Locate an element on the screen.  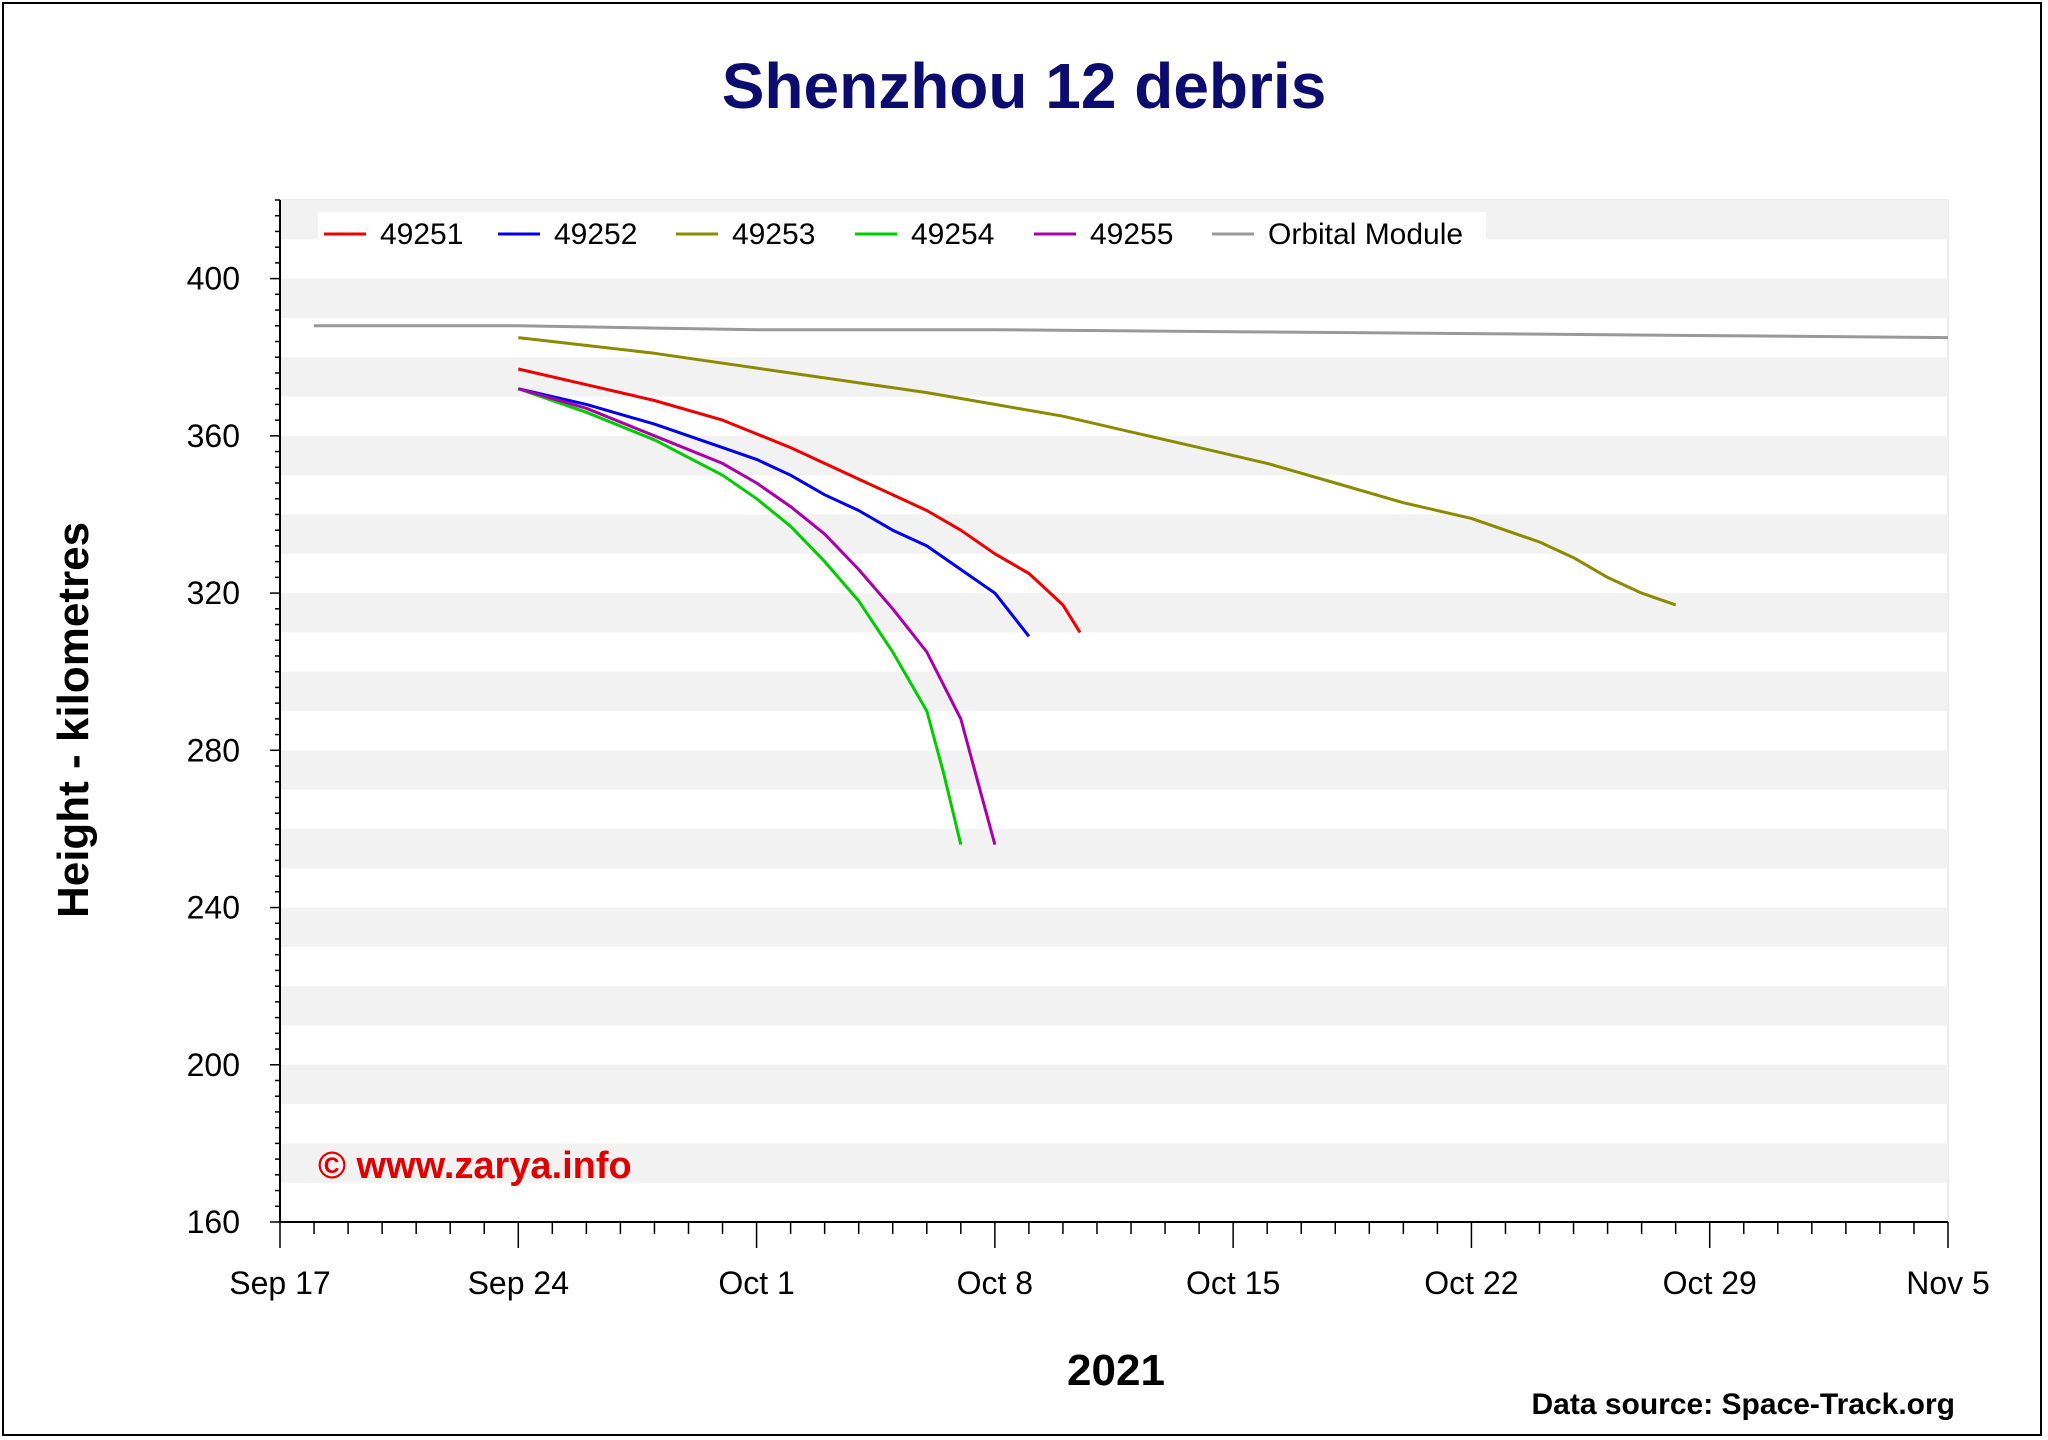
legend: 49251 49252 49253 49254 49255 Orbital Module is located at coordinates (902, 234).